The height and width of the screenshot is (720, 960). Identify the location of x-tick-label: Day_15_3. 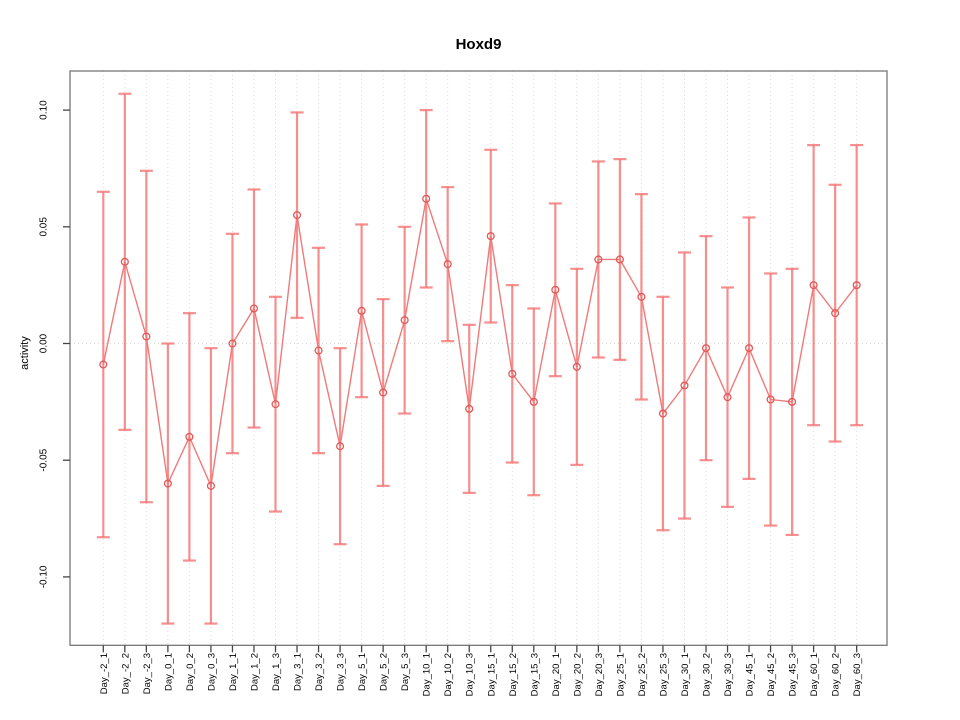
(534, 674).